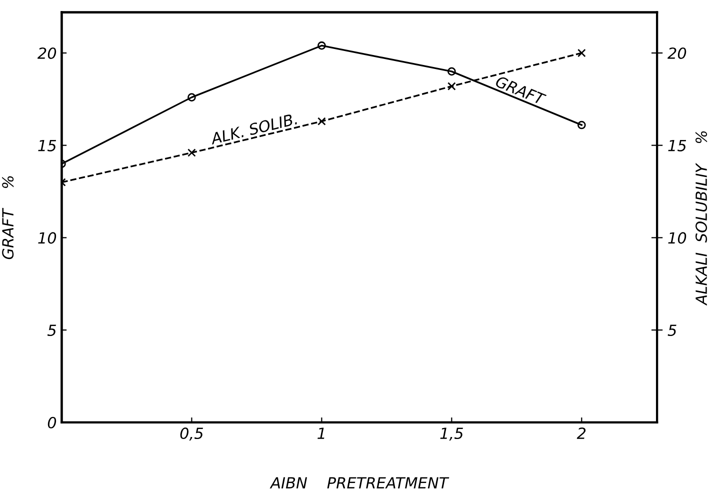  Describe the element at coordinates (52, 422) in the screenshot. I see `y-tick-label: 0` at that location.